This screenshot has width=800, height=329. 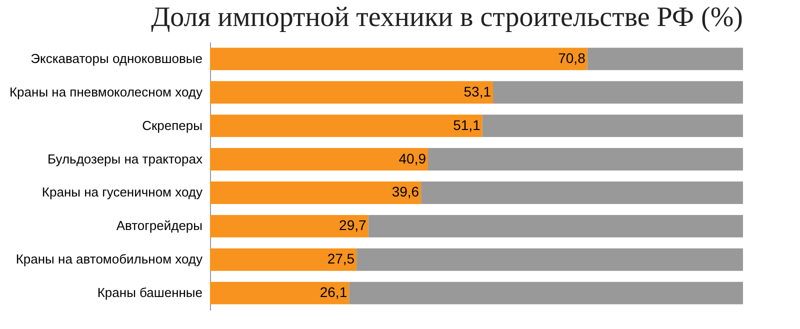 What do you see at coordinates (116, 58) in the screenshot?
I see `y-tick-label: Экскаваторы одноковшовые` at bounding box center [116, 58].